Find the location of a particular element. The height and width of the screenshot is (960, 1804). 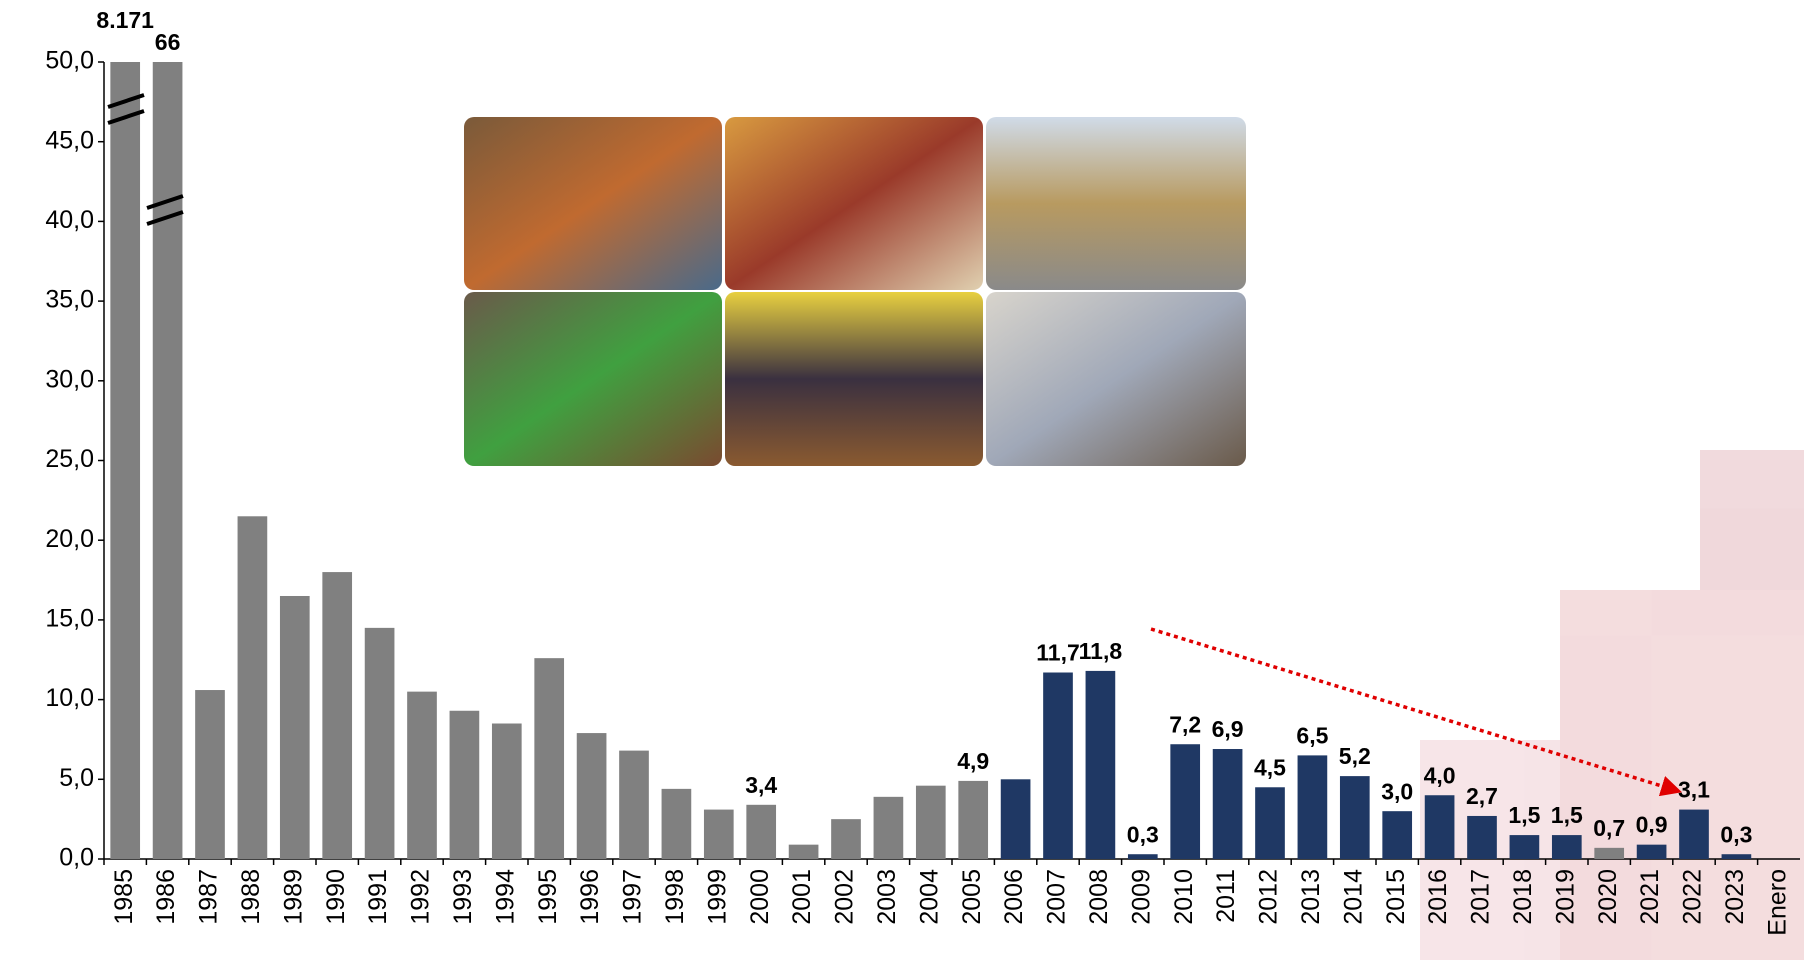

y-tick-label: 0,0 is located at coordinates (76, 858).